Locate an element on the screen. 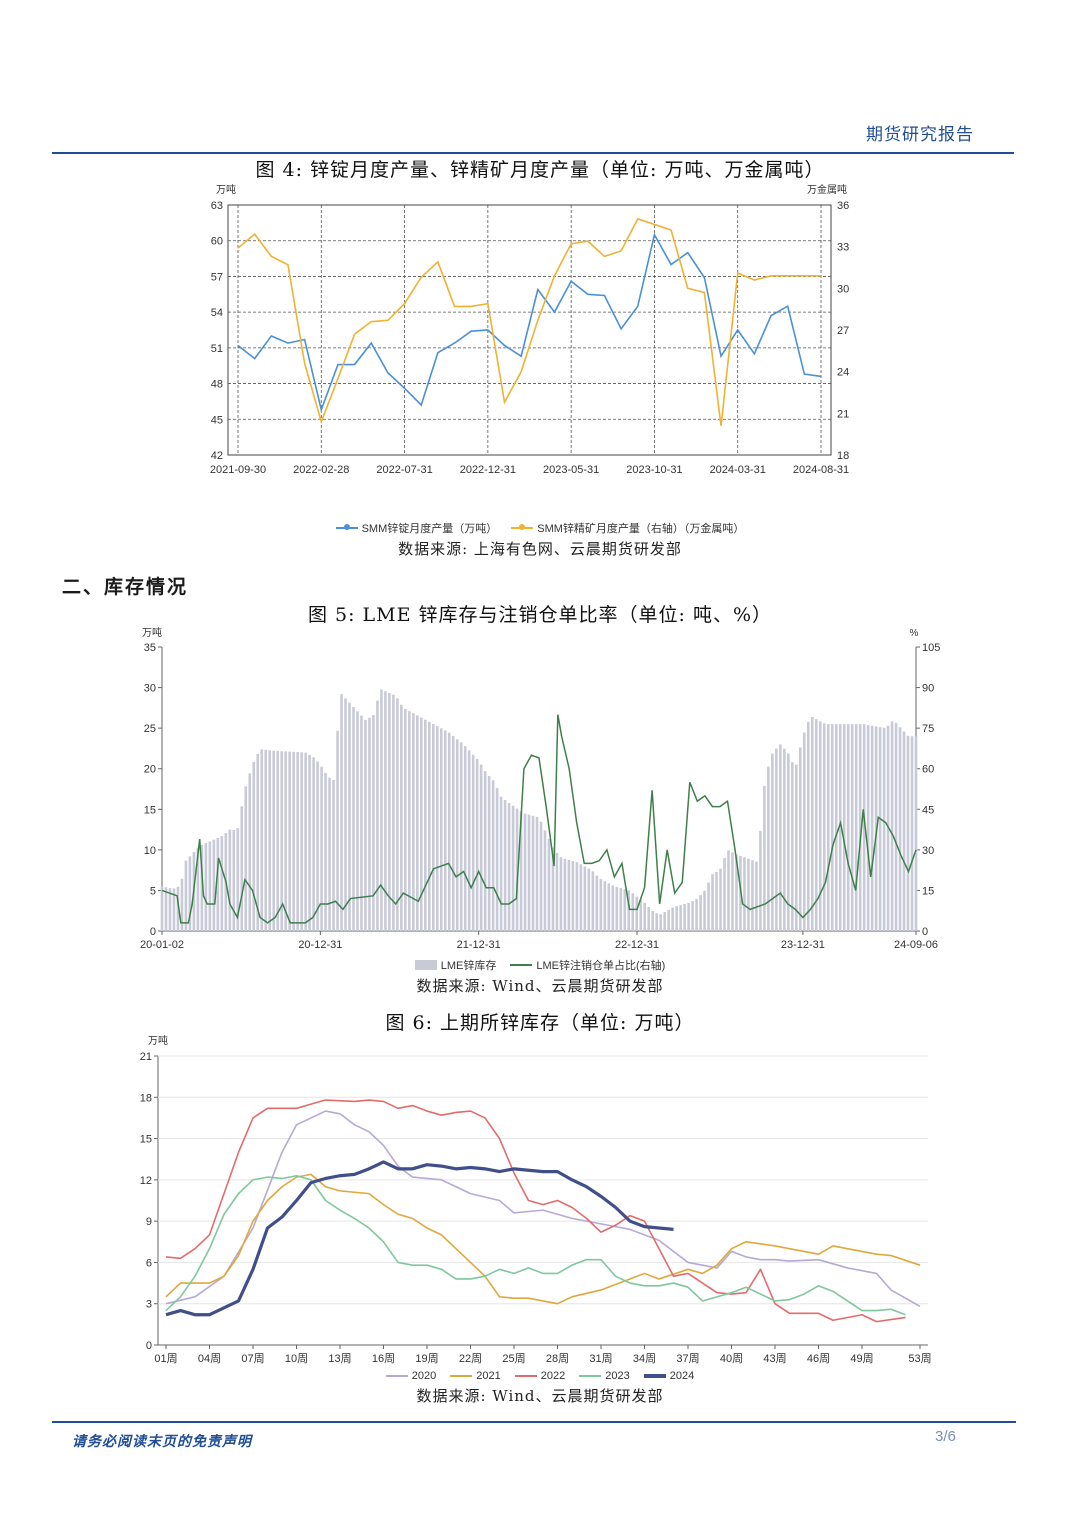 The height and width of the screenshot is (1526, 1080). x-tick-label: 31周 is located at coordinates (600, 1358).